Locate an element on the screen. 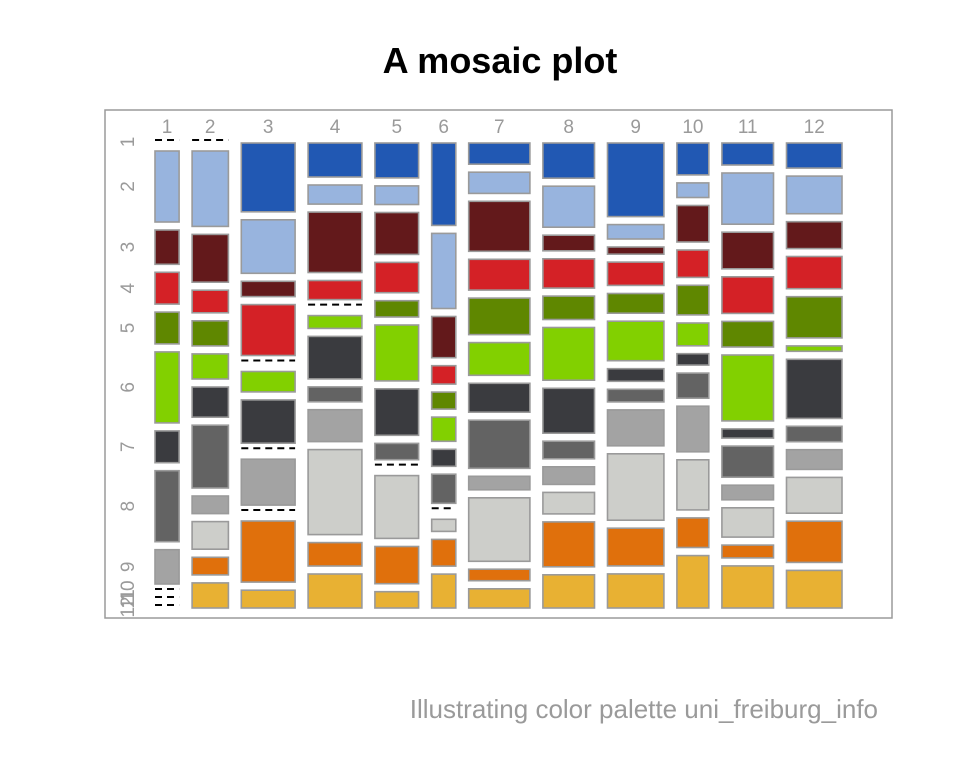 The width and height of the screenshot is (960, 768). x-tick-label: 5 is located at coordinates (397, 127).